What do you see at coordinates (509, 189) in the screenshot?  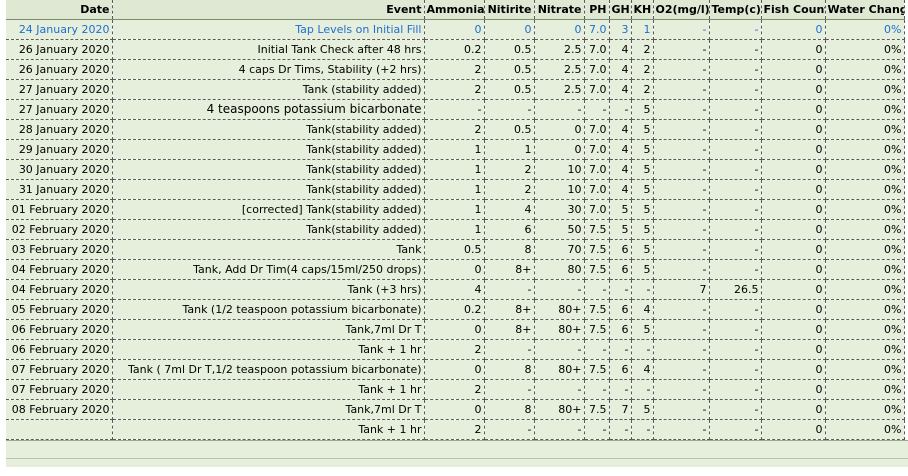 I see `cell-nitrite: 2` at bounding box center [509, 189].